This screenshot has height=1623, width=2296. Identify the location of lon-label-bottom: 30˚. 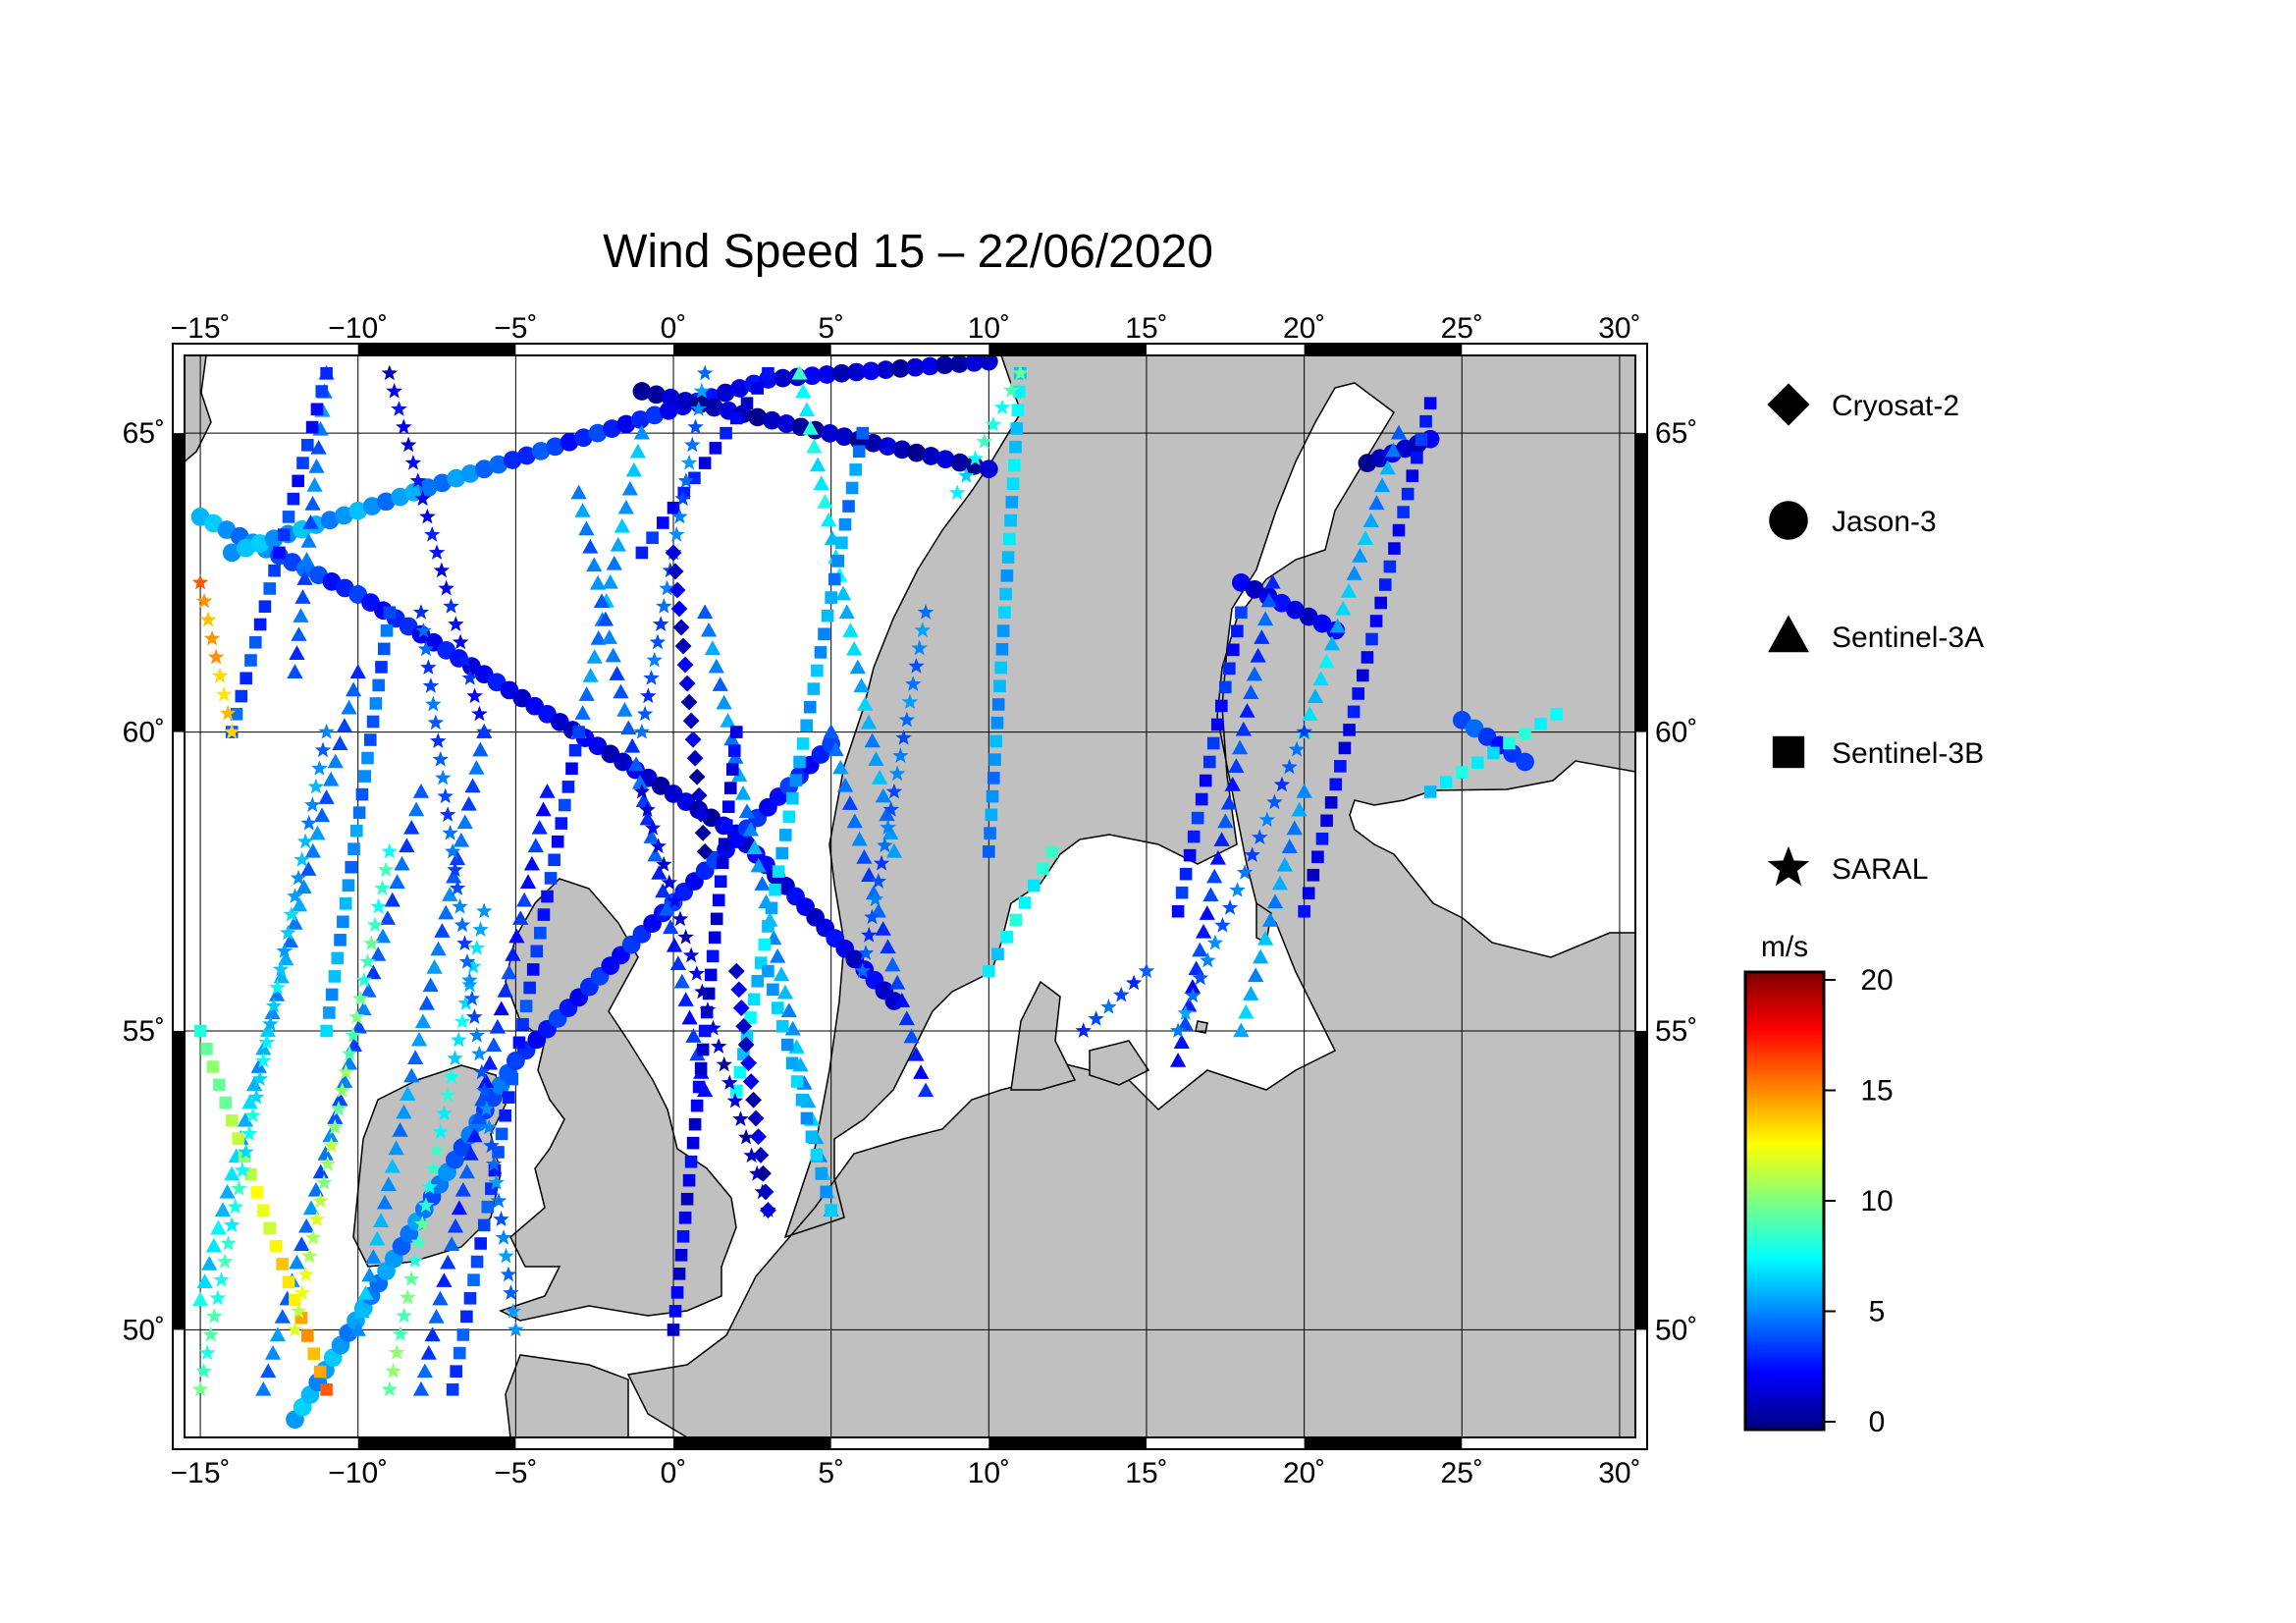
(1619, 1473).